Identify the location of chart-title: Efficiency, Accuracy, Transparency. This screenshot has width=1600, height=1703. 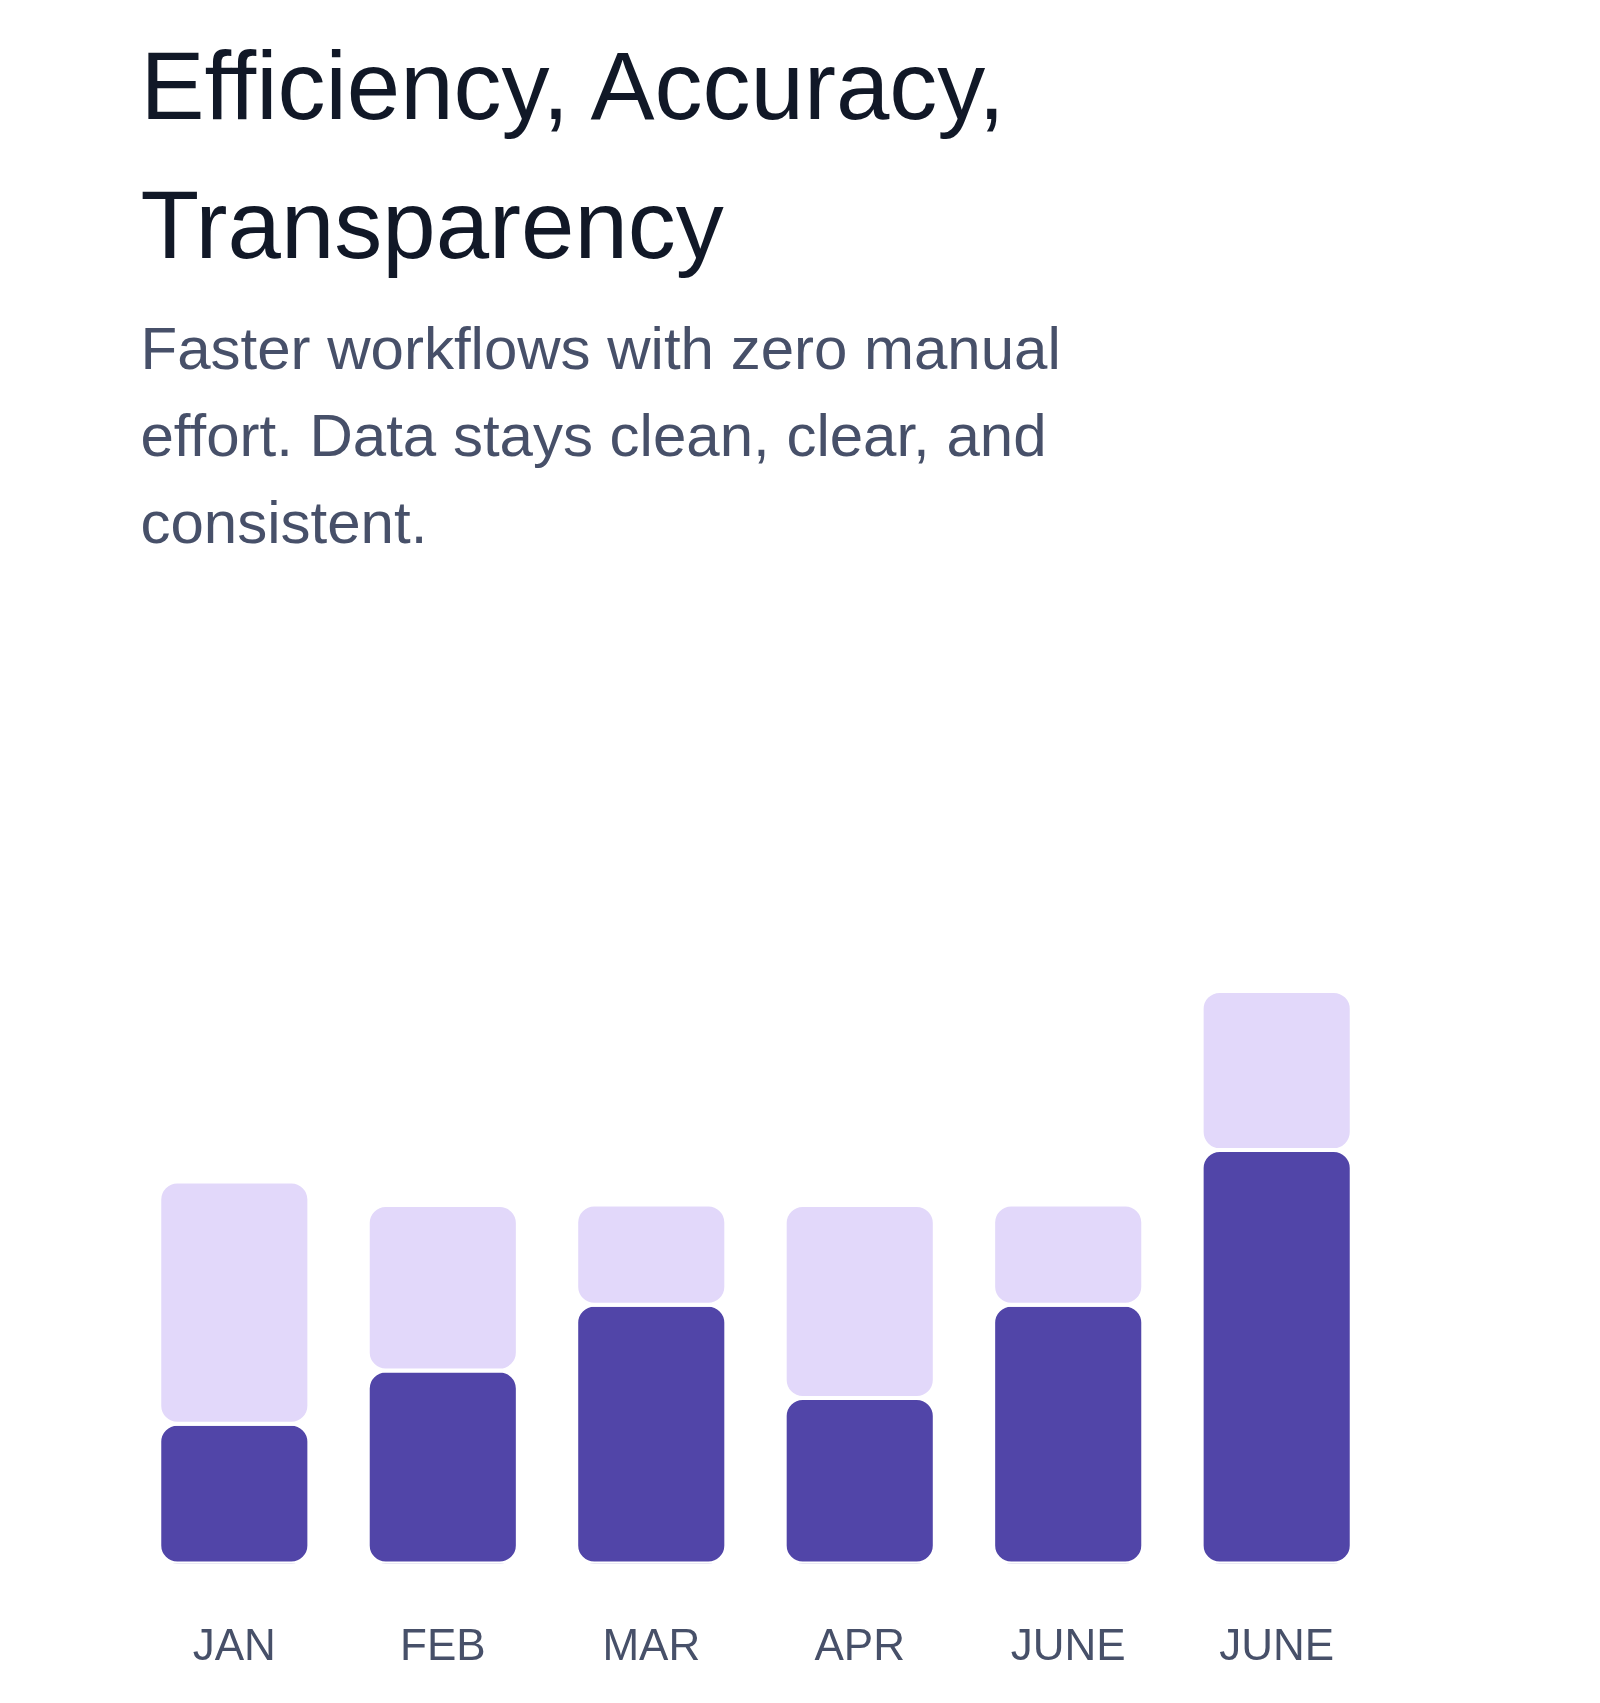
(572, 155).